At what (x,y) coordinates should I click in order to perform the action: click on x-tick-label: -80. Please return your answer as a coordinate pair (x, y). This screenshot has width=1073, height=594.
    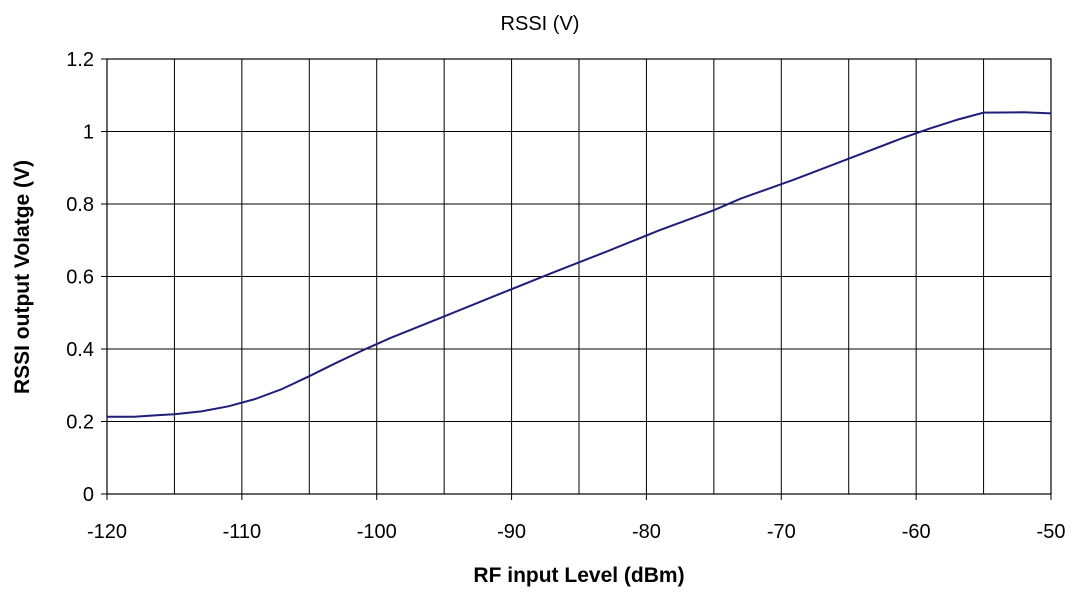
    Looking at the image, I should click on (646, 532).